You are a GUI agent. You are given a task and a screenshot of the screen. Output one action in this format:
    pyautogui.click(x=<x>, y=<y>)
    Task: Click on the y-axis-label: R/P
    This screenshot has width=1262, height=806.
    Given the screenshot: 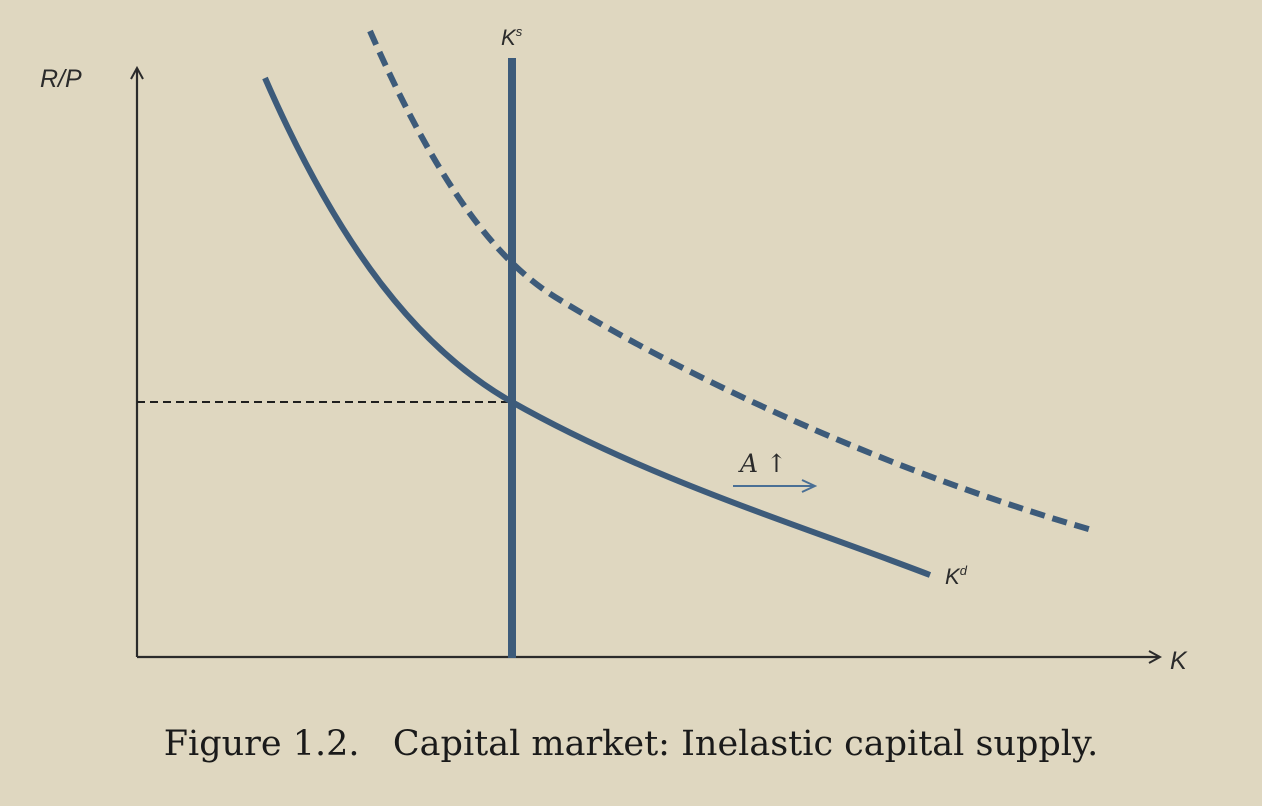 What is the action you would take?
    pyautogui.click(x=61, y=79)
    